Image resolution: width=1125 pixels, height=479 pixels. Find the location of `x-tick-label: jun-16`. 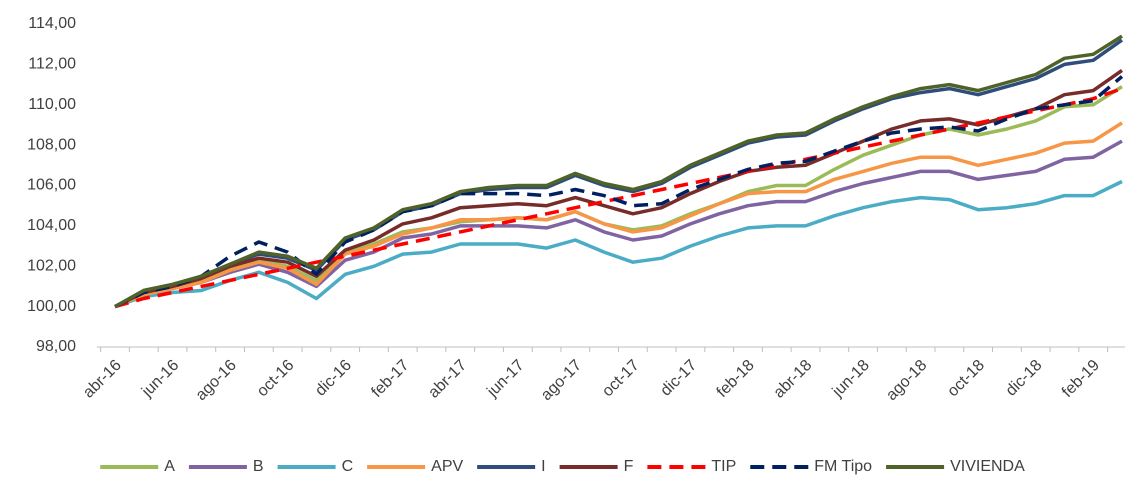

x-tick-label: jun-16 is located at coordinates (160, 379).